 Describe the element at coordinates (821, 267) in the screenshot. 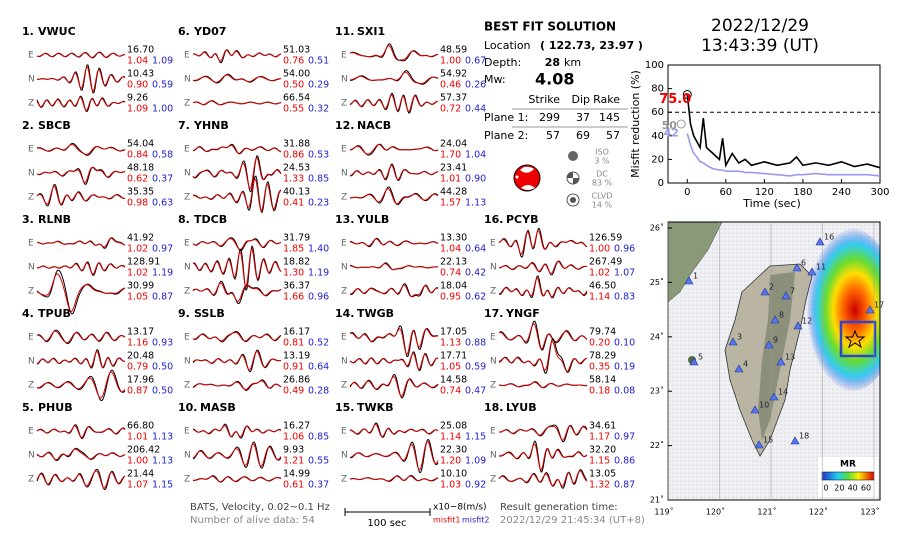

I see `map-station-label: 11` at that location.